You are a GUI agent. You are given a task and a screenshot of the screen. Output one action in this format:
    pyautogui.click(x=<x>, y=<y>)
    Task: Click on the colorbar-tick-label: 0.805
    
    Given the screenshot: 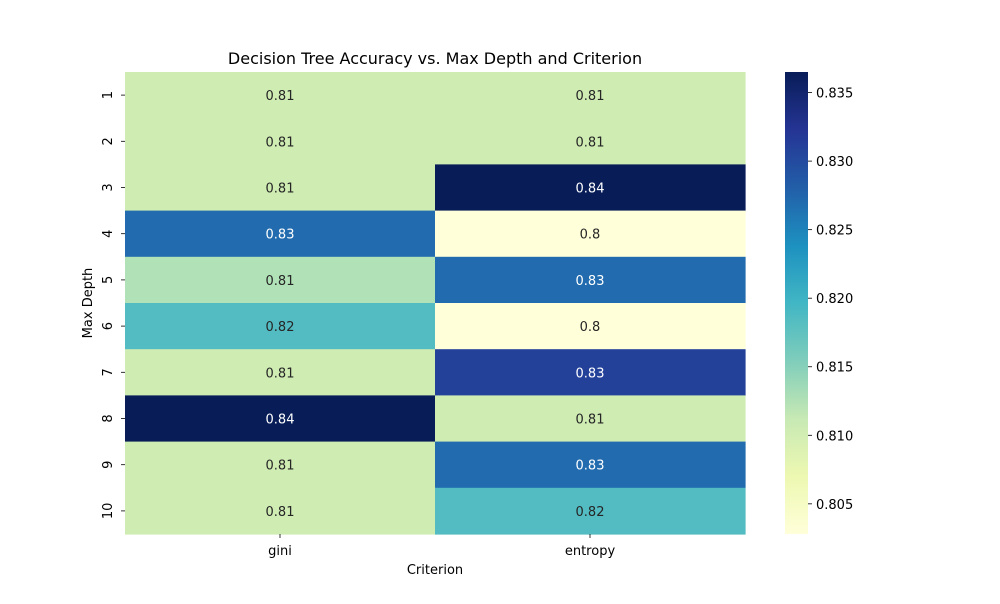 What is the action you would take?
    pyautogui.click(x=834, y=505)
    